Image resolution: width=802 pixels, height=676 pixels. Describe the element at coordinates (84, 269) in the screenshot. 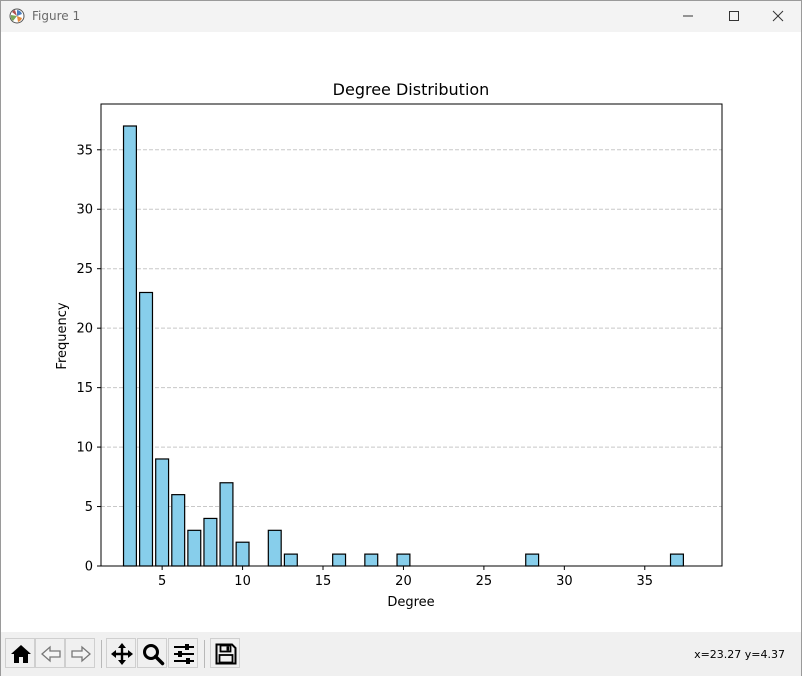

I see `y-tick-label: 25` at that location.